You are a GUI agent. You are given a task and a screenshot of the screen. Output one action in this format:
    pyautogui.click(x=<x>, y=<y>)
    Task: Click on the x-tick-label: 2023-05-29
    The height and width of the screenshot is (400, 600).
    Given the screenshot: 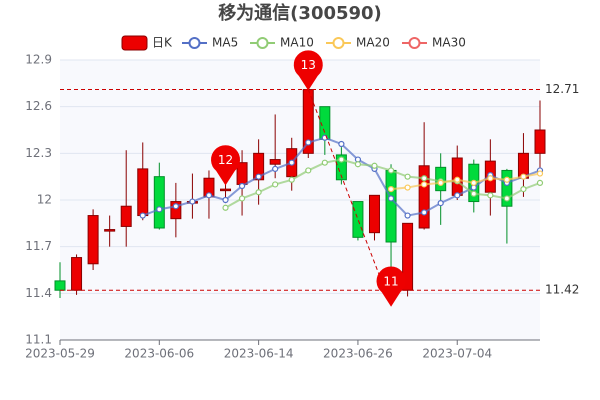 What is the action you would take?
    pyautogui.click(x=60, y=354)
    